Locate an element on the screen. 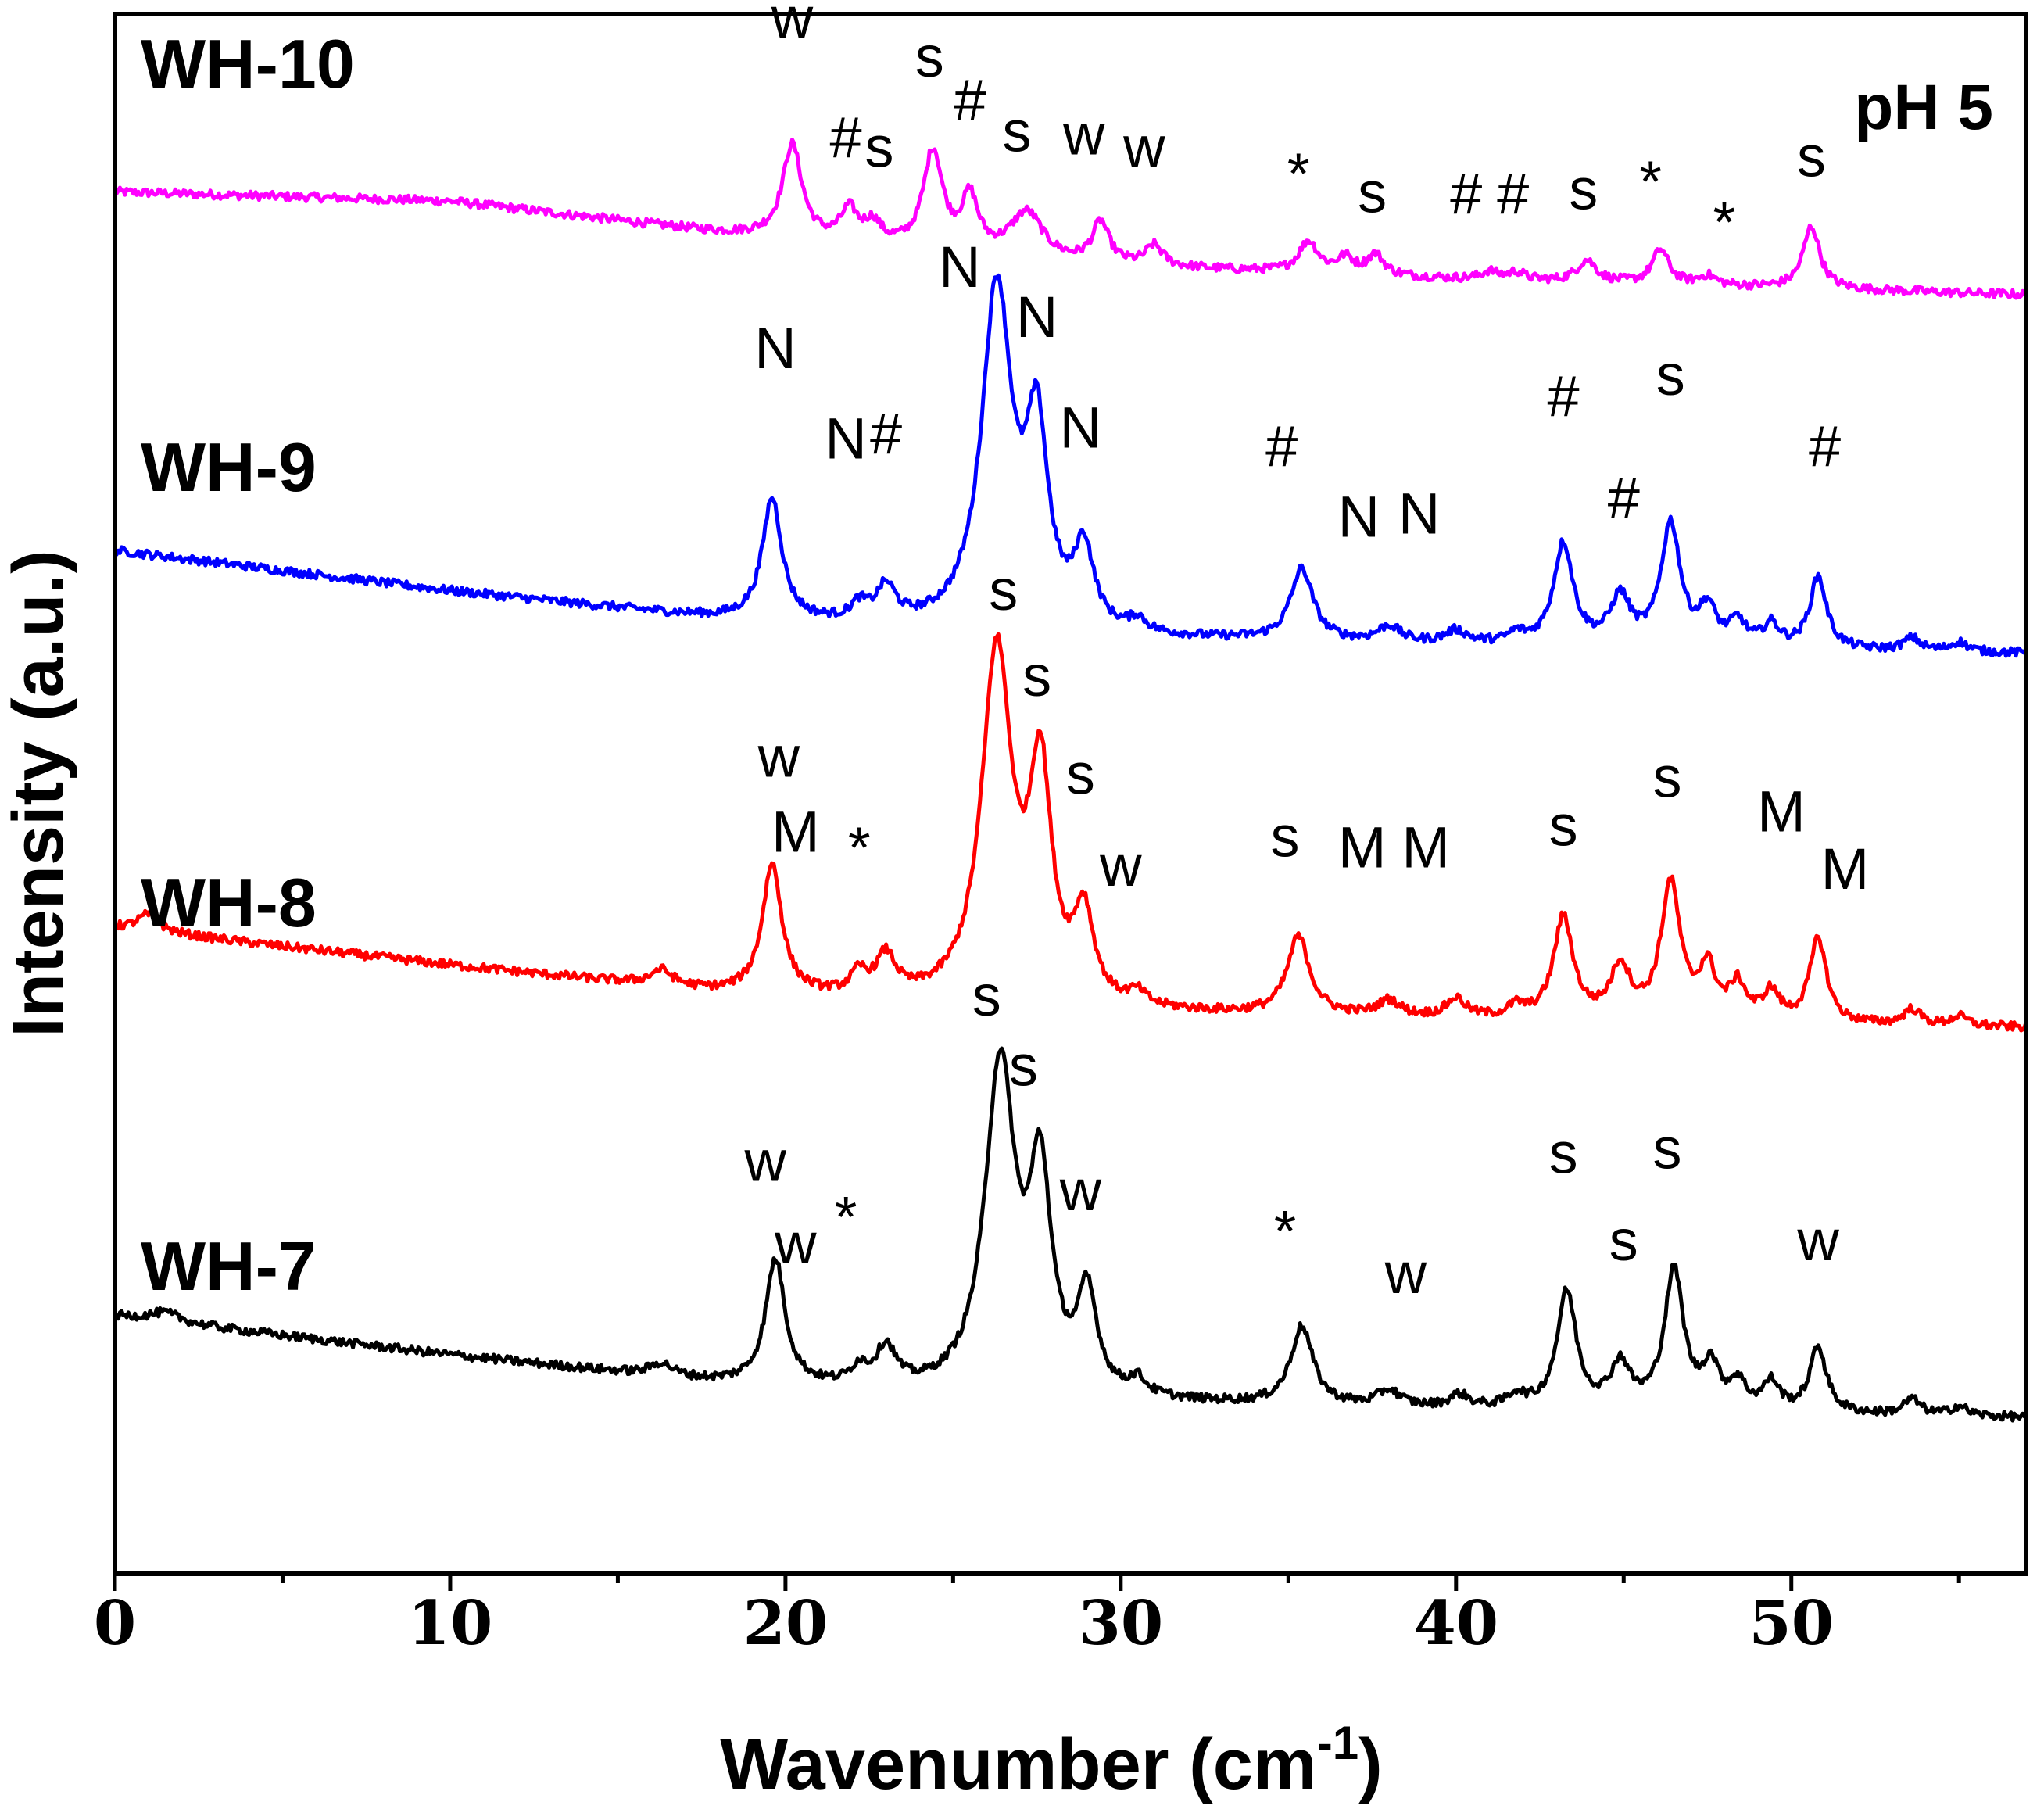 Image resolution: width=2044 pixels, height=1820 pixels. x-tick-label: 0 is located at coordinates (115, 1623).